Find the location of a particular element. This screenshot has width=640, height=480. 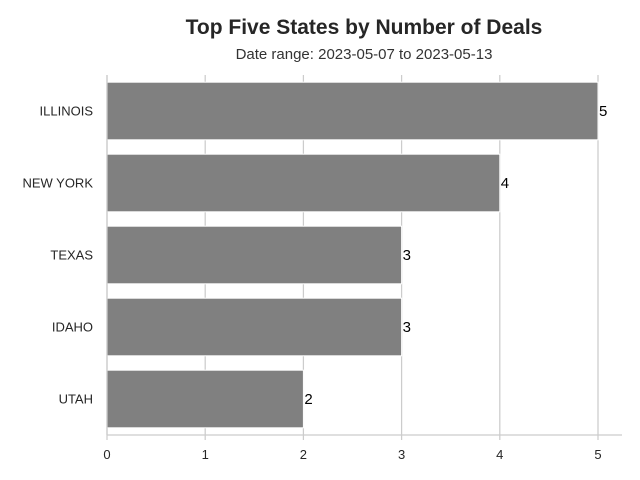

x-tick-label: 4 is located at coordinates (499, 454).